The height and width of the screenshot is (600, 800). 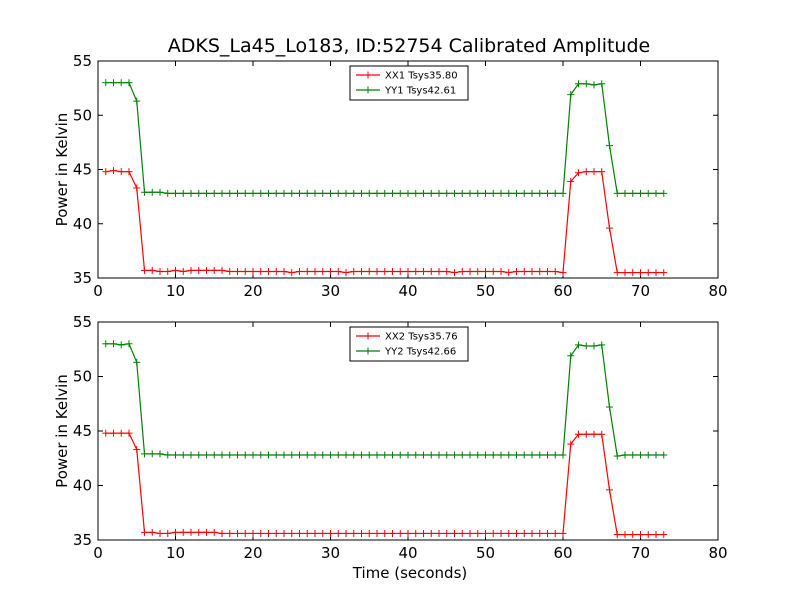 What do you see at coordinates (62, 431) in the screenshot?
I see `y-axis-label: Power in Kelvin` at bounding box center [62, 431].